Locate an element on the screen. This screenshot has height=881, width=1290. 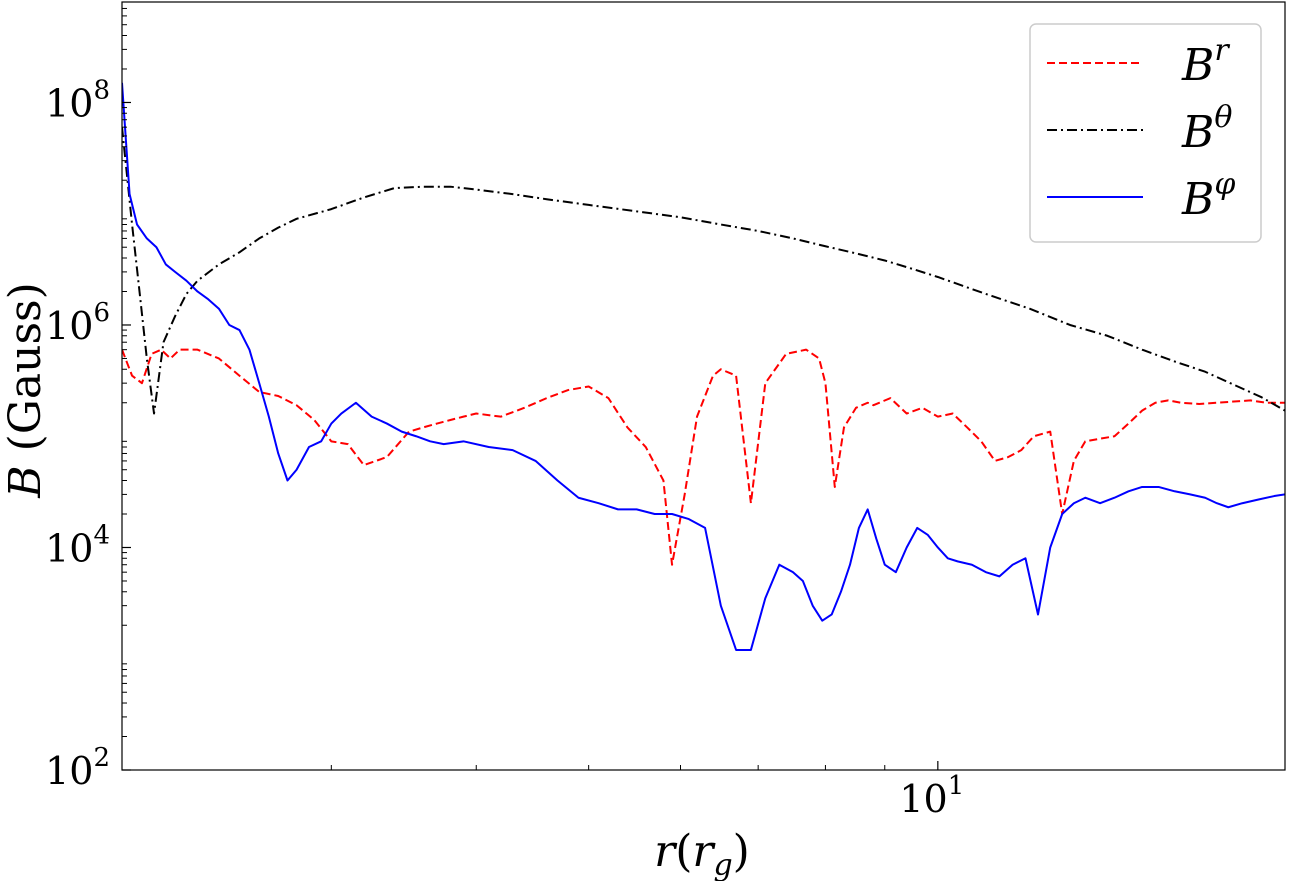
x-axis-label: r(rg) is located at coordinates (702, 853).